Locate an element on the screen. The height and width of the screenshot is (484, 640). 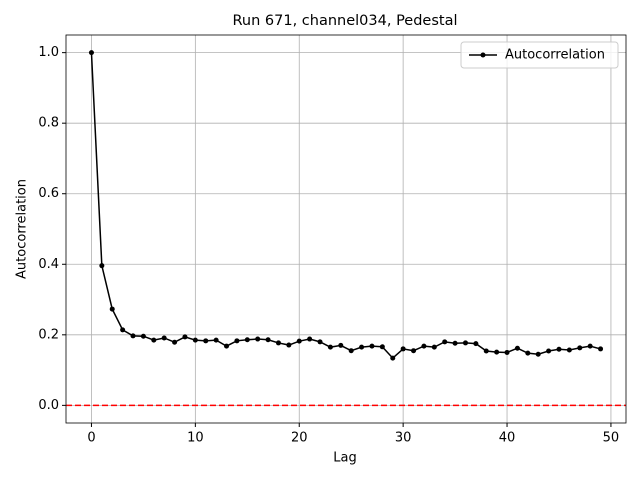
legend-marker is located at coordinates (483, 55).